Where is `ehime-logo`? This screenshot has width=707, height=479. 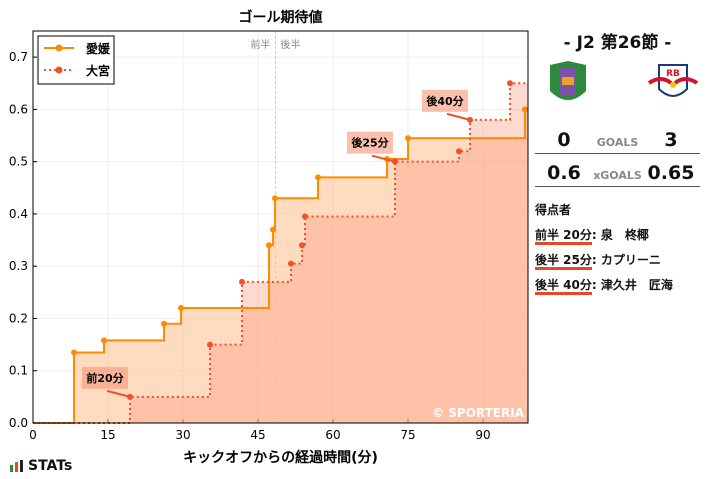
ehime-logo is located at coordinates (568, 80).